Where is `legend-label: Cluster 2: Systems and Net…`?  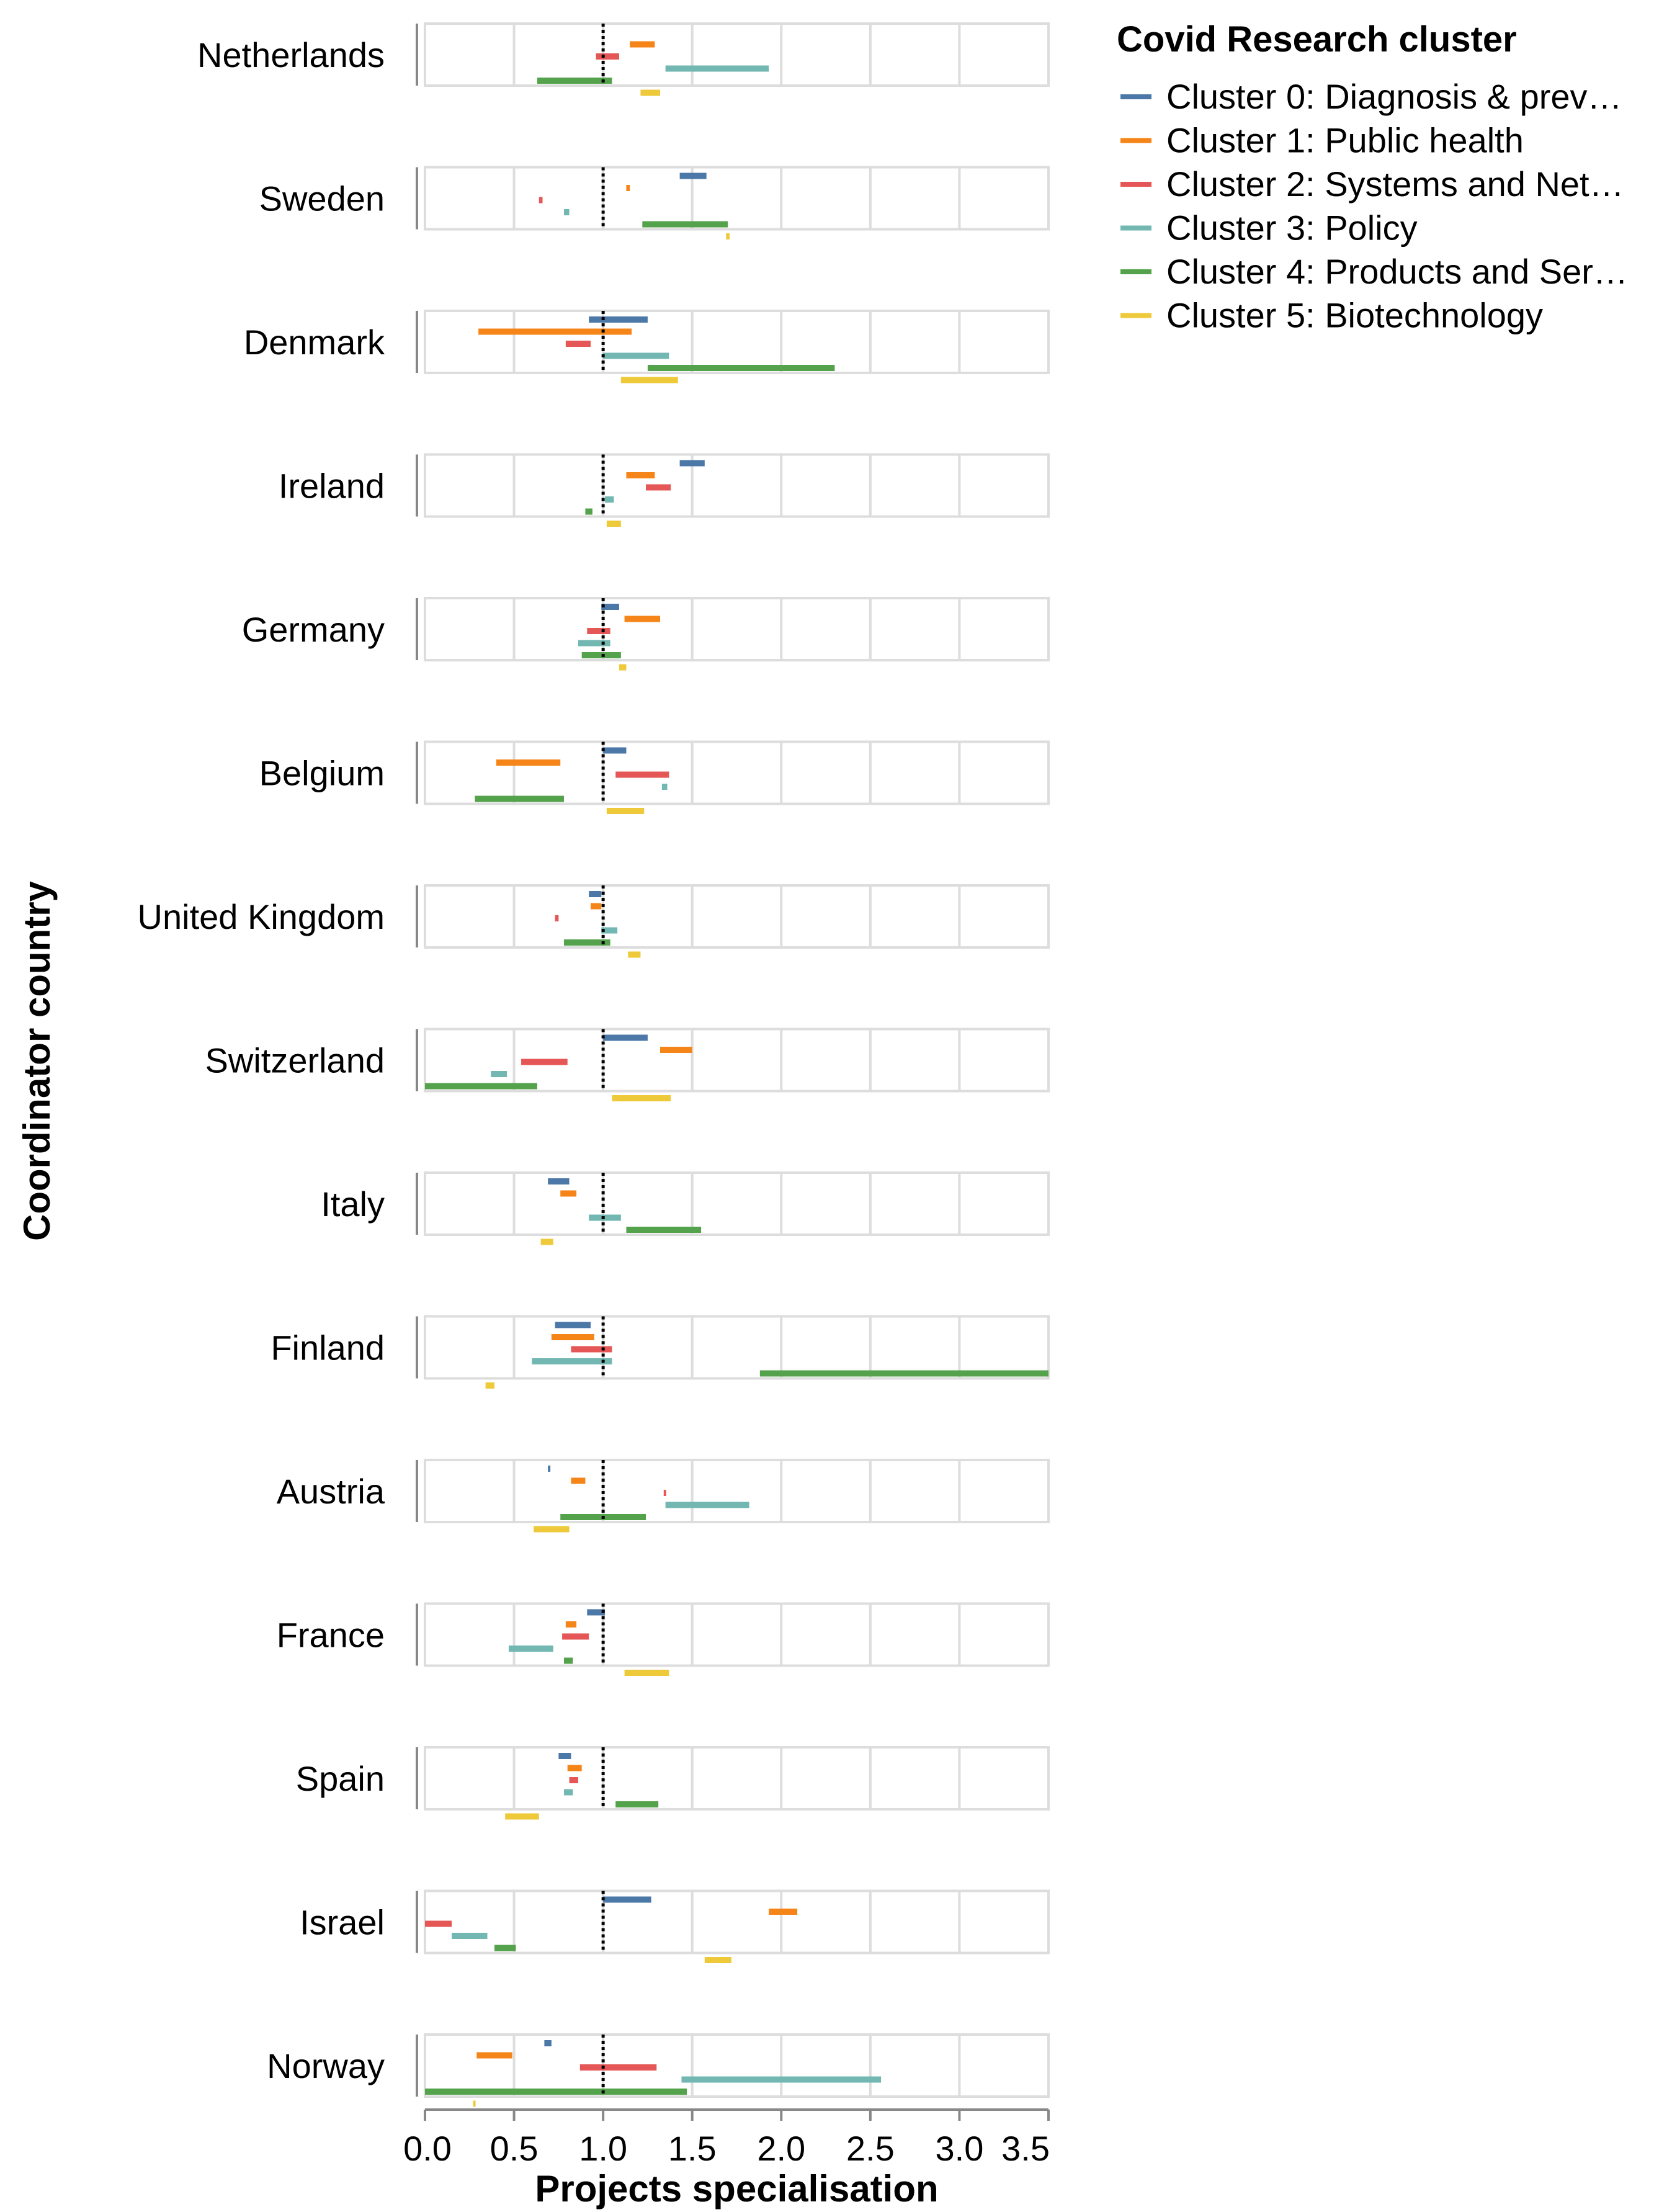
legend-label: Cluster 2: Systems and Net… is located at coordinates (1395, 184).